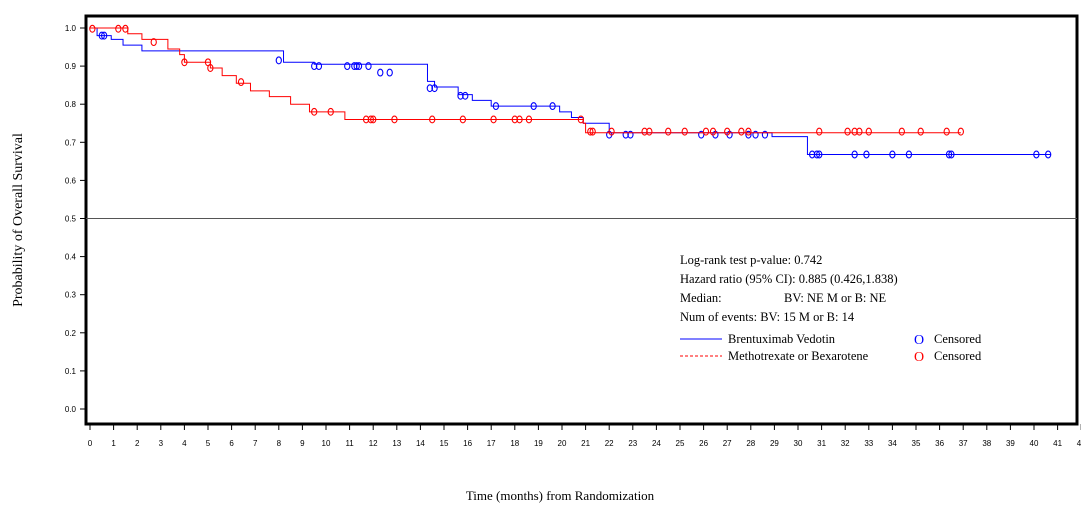  What do you see at coordinates (892, 443) in the screenshot?
I see `x-tick-label: 34` at bounding box center [892, 443].